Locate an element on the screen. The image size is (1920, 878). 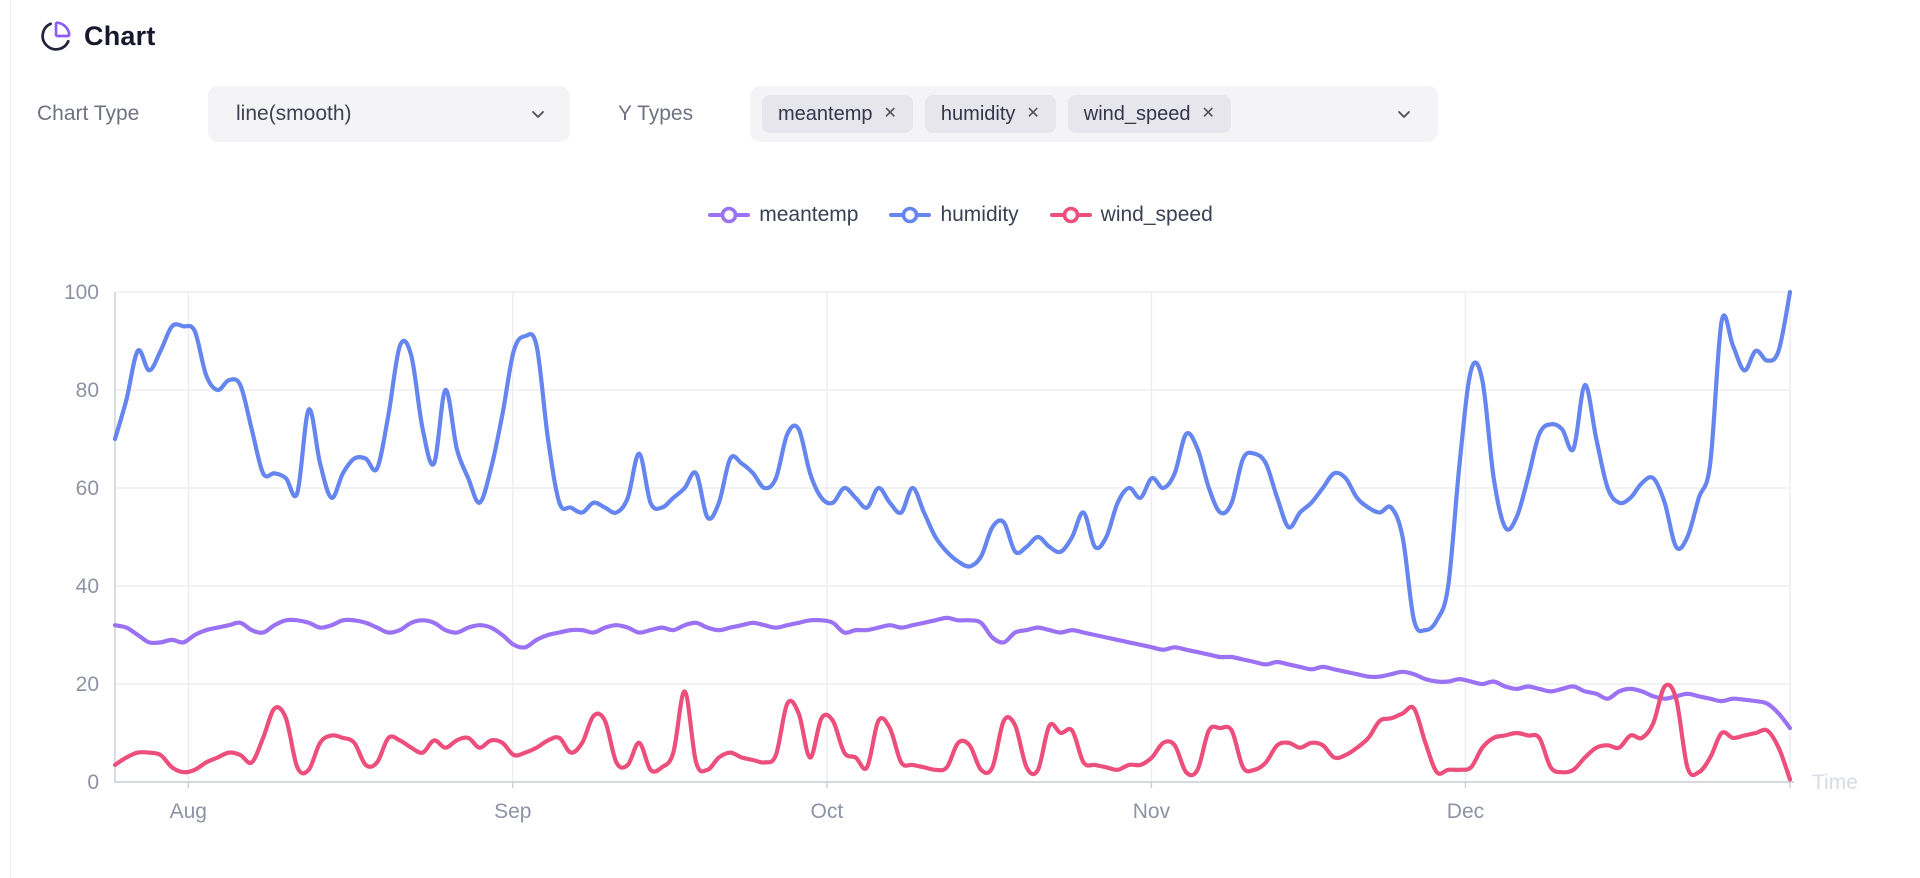
chart-type-value: line(smooth) is located at coordinates (294, 113).